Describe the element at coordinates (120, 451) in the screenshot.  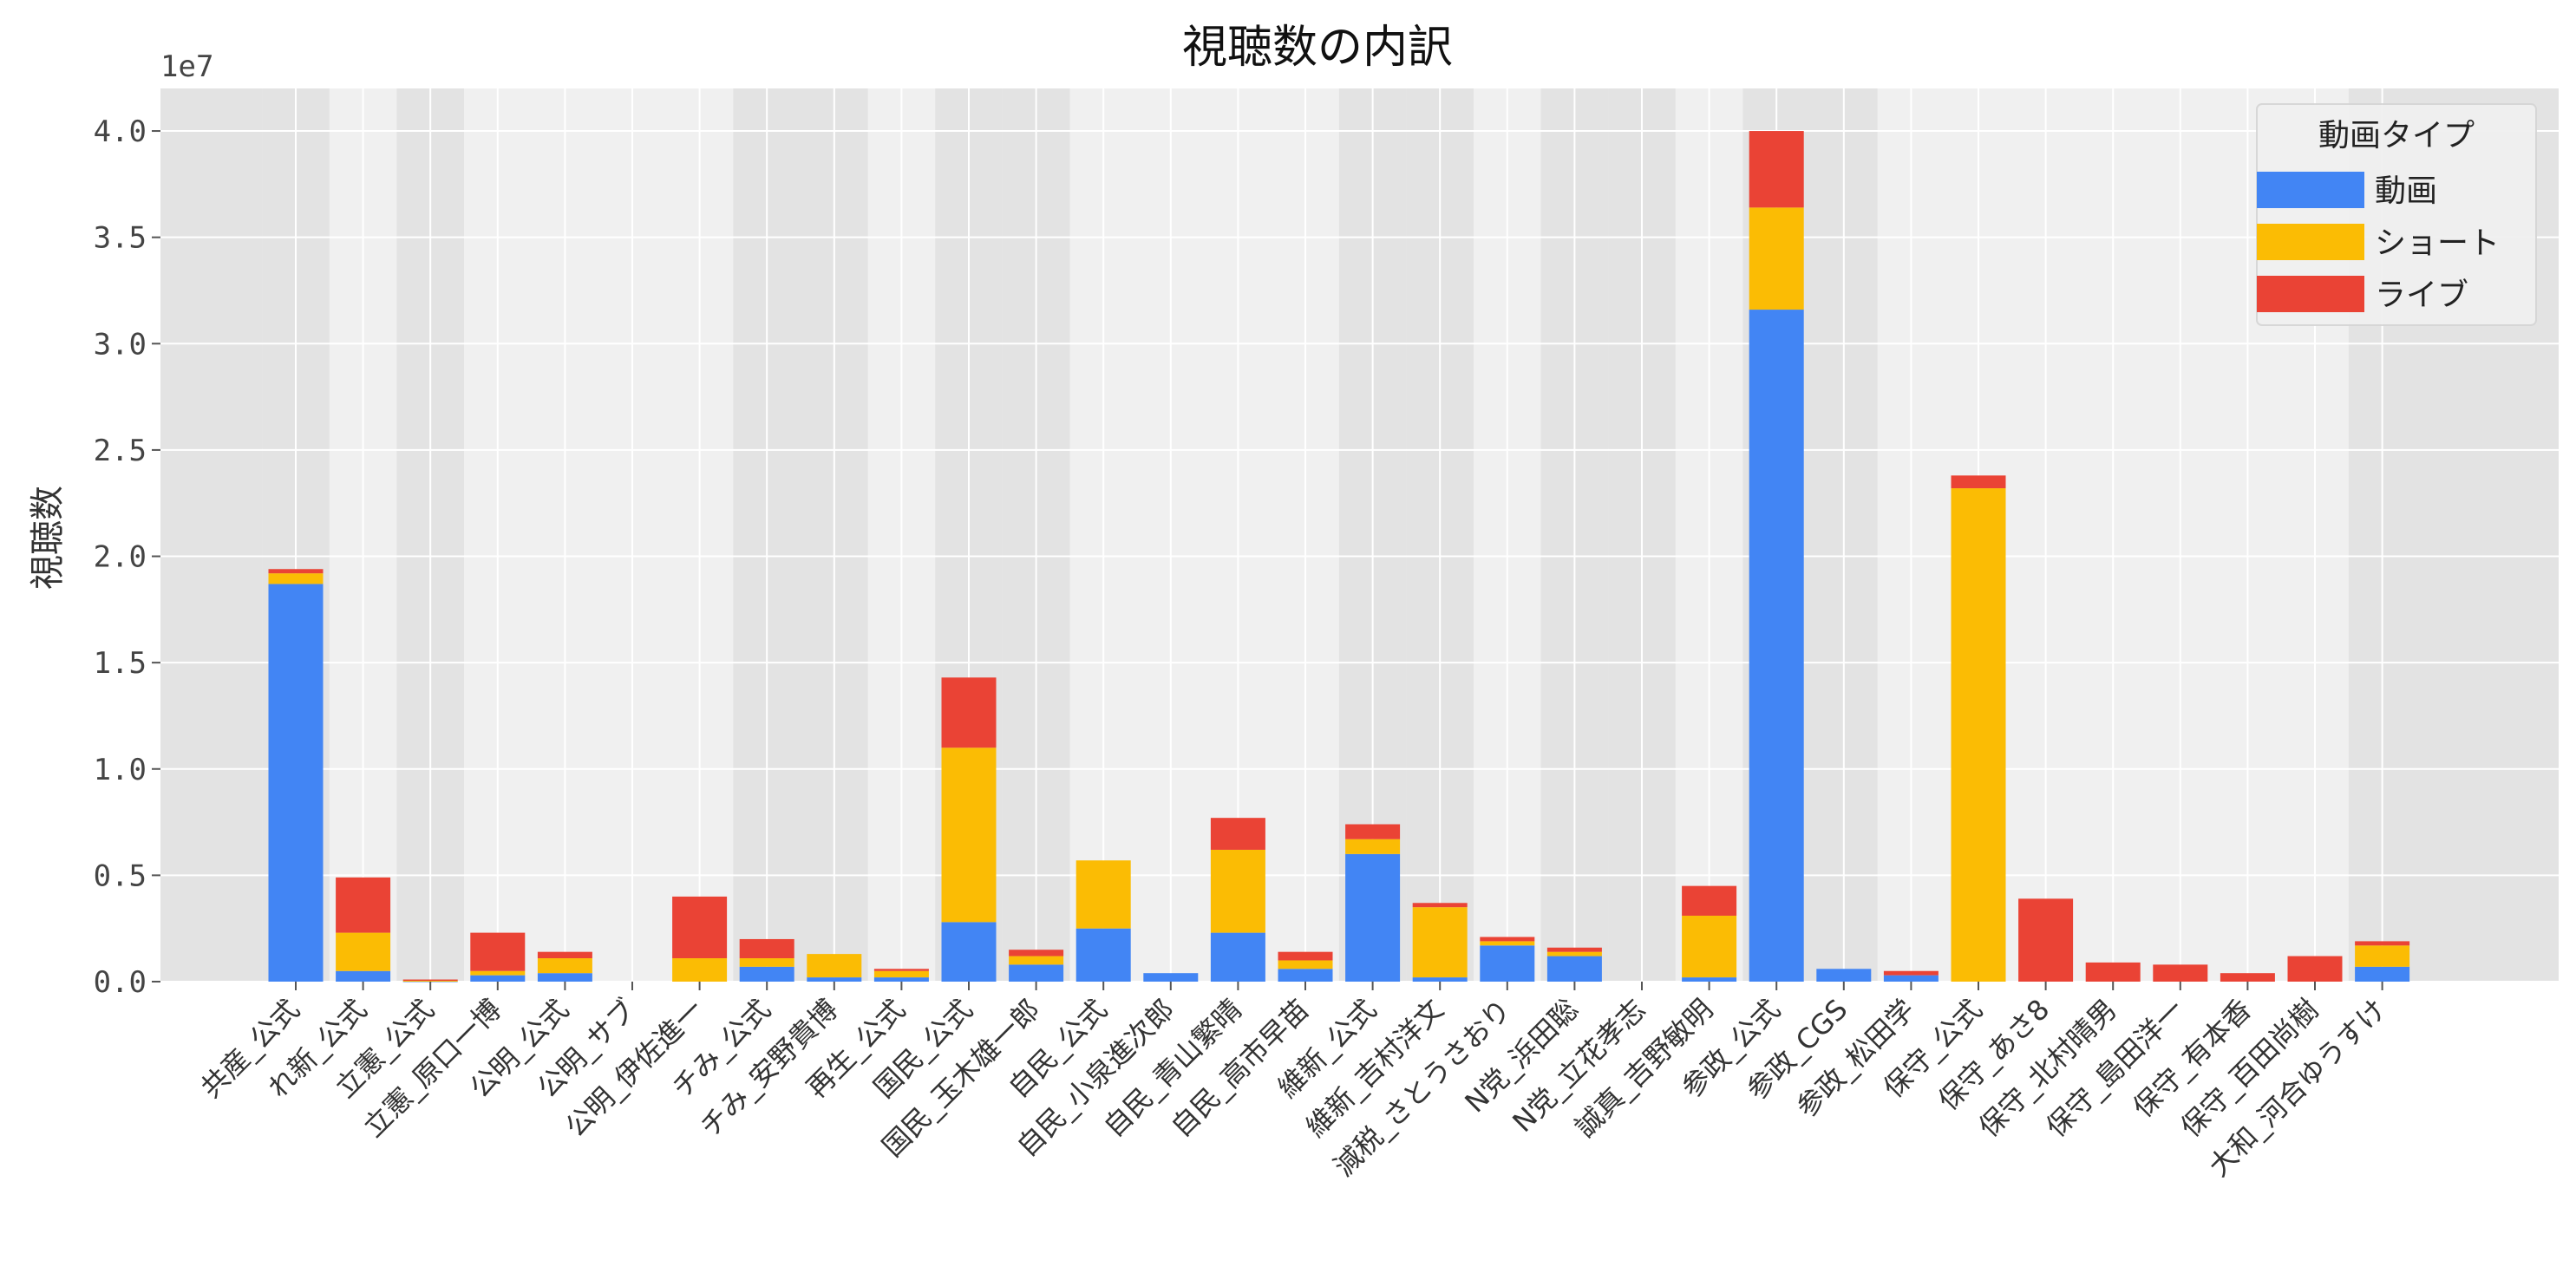
I see `y-tick-label: 2.5` at that location.